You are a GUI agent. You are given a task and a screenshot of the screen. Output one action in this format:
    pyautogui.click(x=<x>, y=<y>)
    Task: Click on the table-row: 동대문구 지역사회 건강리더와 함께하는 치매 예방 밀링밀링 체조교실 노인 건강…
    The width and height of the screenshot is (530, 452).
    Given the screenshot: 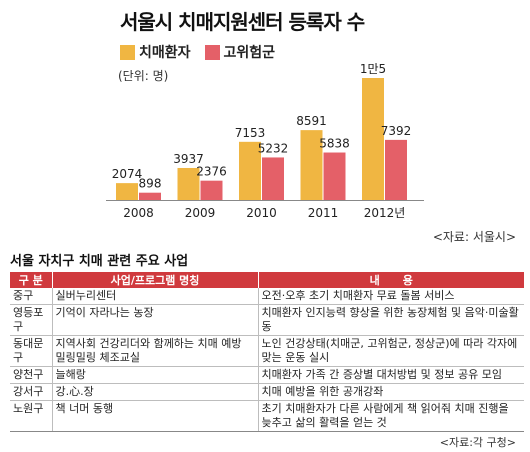 What is the action you would take?
    pyautogui.click(x=267, y=351)
    